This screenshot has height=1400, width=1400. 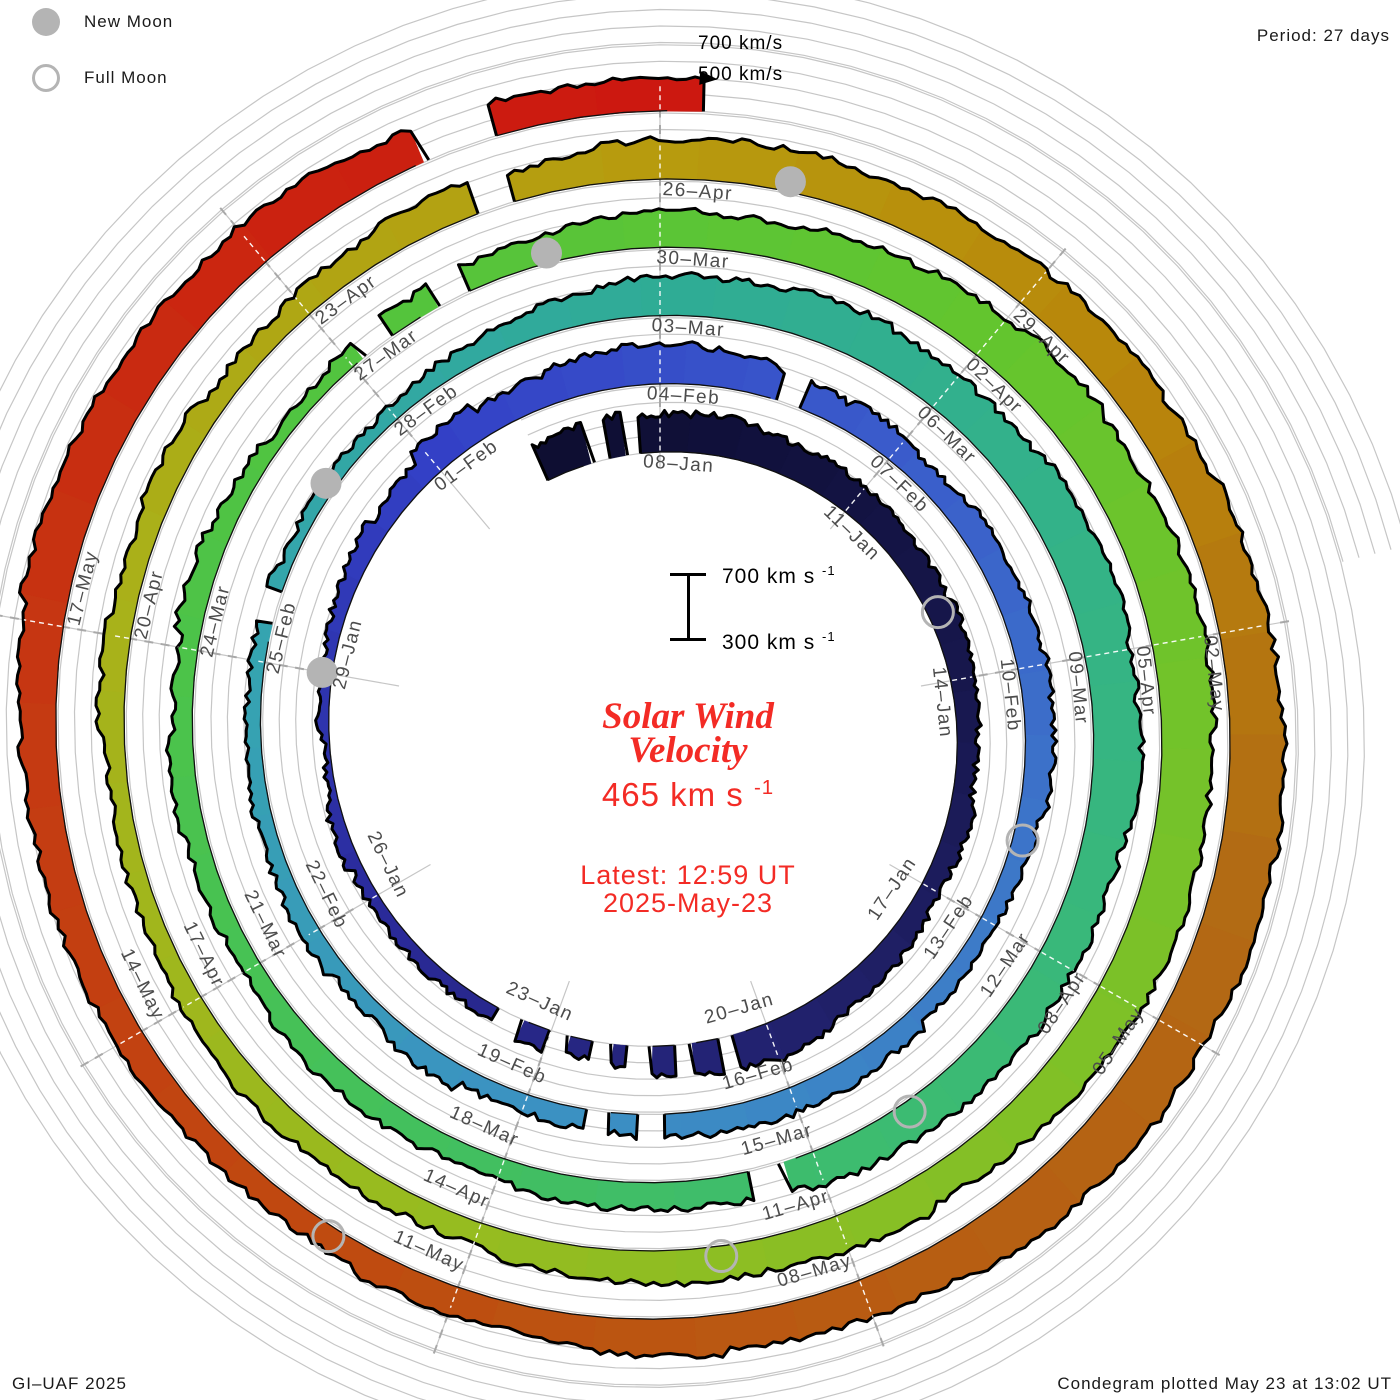 I want to click on scale-label-300: 300 km s -1, so click(x=779, y=641).